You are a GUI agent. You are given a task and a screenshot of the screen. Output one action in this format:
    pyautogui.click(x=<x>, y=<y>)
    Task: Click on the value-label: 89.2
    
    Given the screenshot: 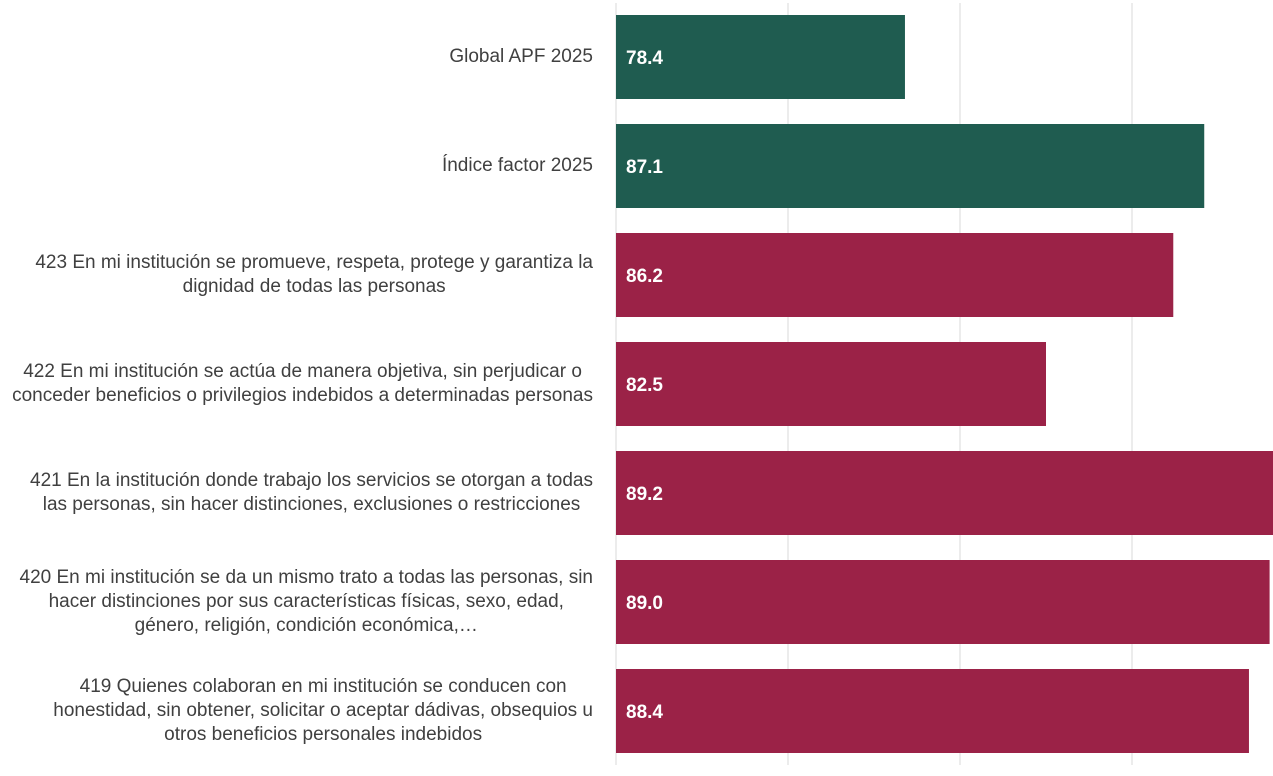 What is the action you would take?
    pyautogui.click(x=644, y=494)
    